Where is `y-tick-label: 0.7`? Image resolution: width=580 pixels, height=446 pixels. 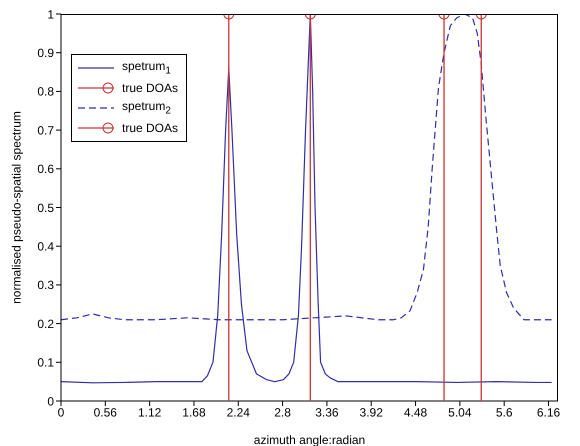
y-tick-label: 0.7 is located at coordinates (45, 130).